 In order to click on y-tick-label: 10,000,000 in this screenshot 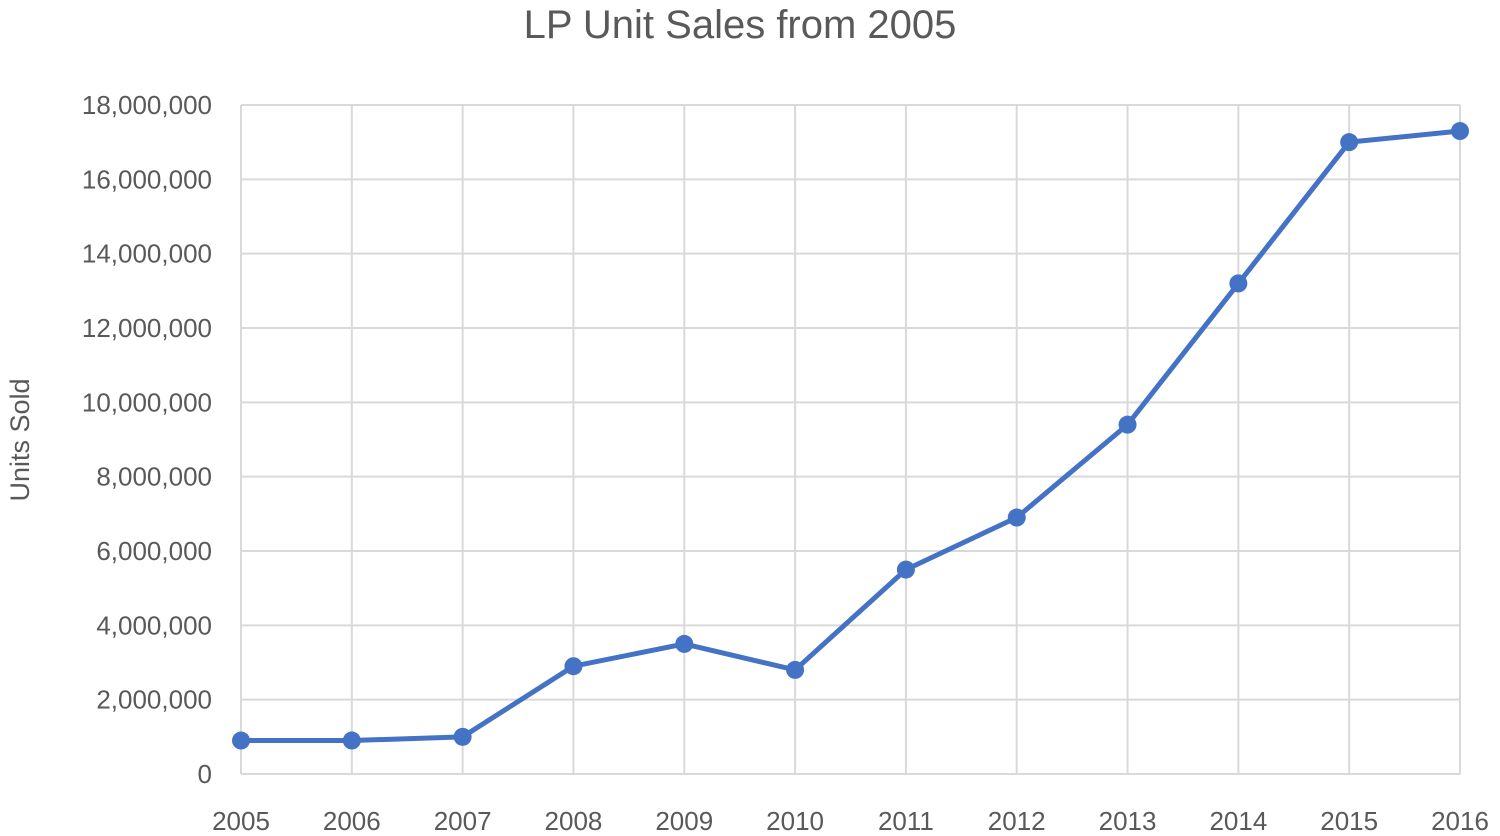, I will do `click(147, 402)`.